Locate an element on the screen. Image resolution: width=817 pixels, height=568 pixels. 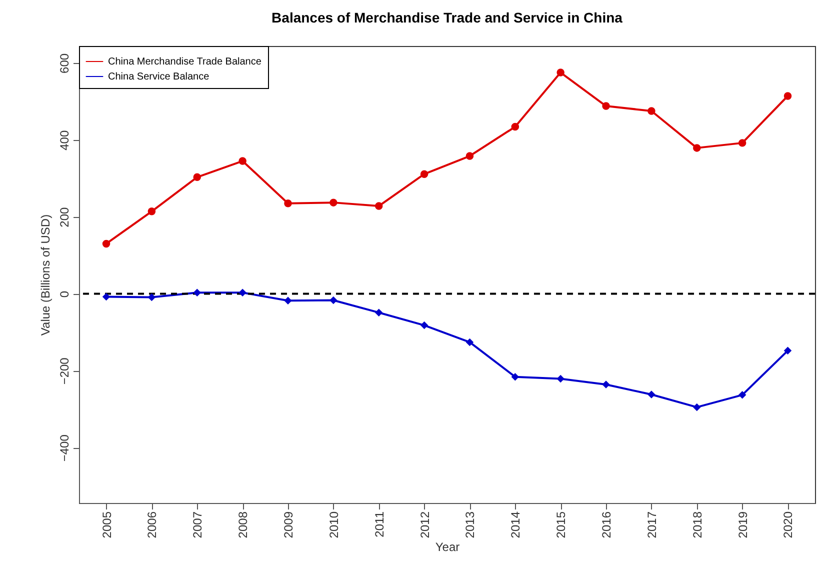
y-tick-label: −400 is located at coordinates (65, 448).